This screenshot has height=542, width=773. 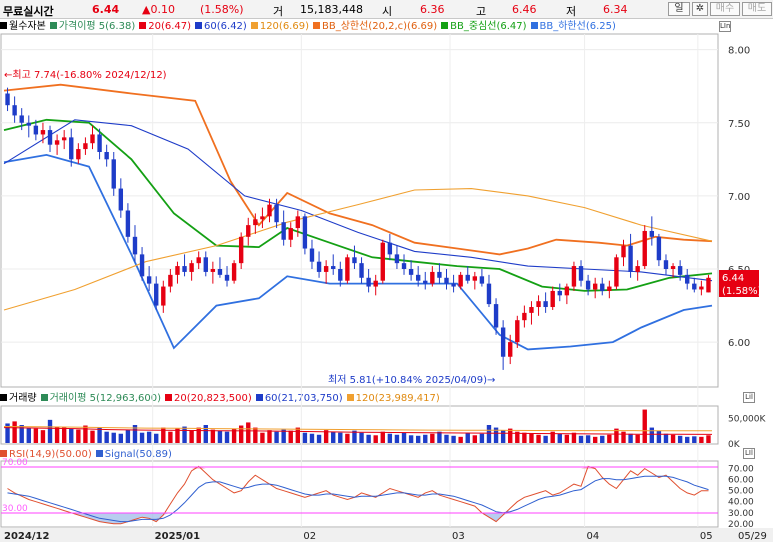 I want to click on high-annotation: ←최고 7.74(-16.80% 2024/12/12), so click(x=85, y=75).